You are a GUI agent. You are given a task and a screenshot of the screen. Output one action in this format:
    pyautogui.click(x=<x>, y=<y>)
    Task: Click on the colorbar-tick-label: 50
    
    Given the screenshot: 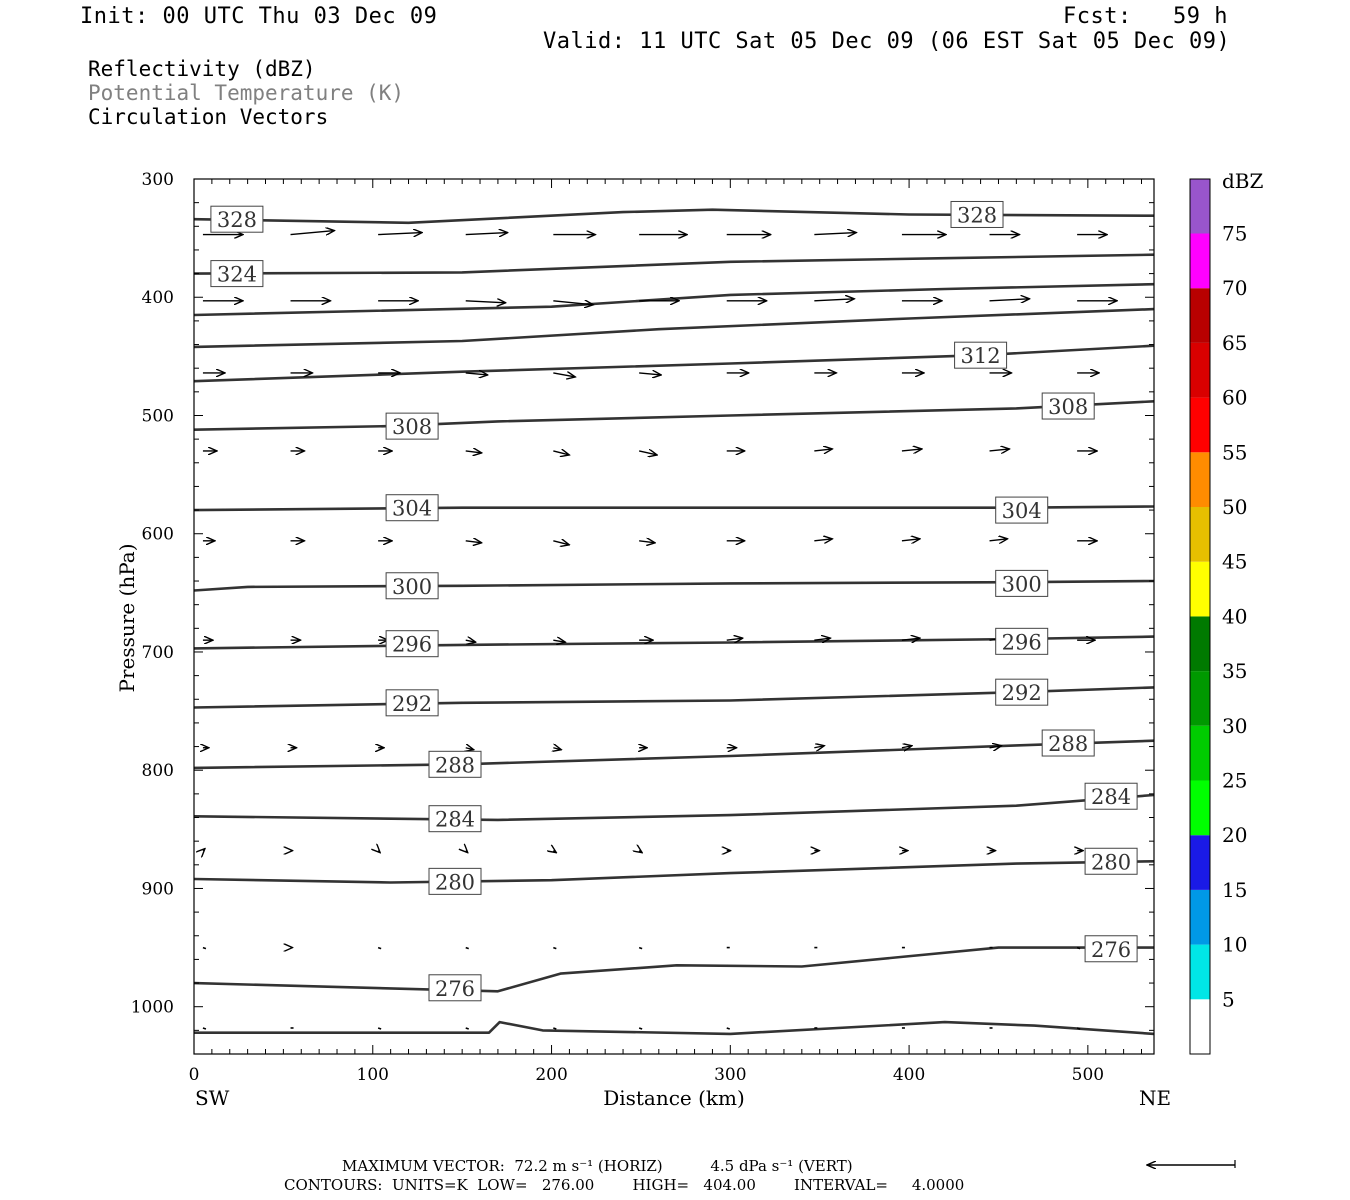 What is the action you would take?
    pyautogui.click(x=1234, y=507)
    